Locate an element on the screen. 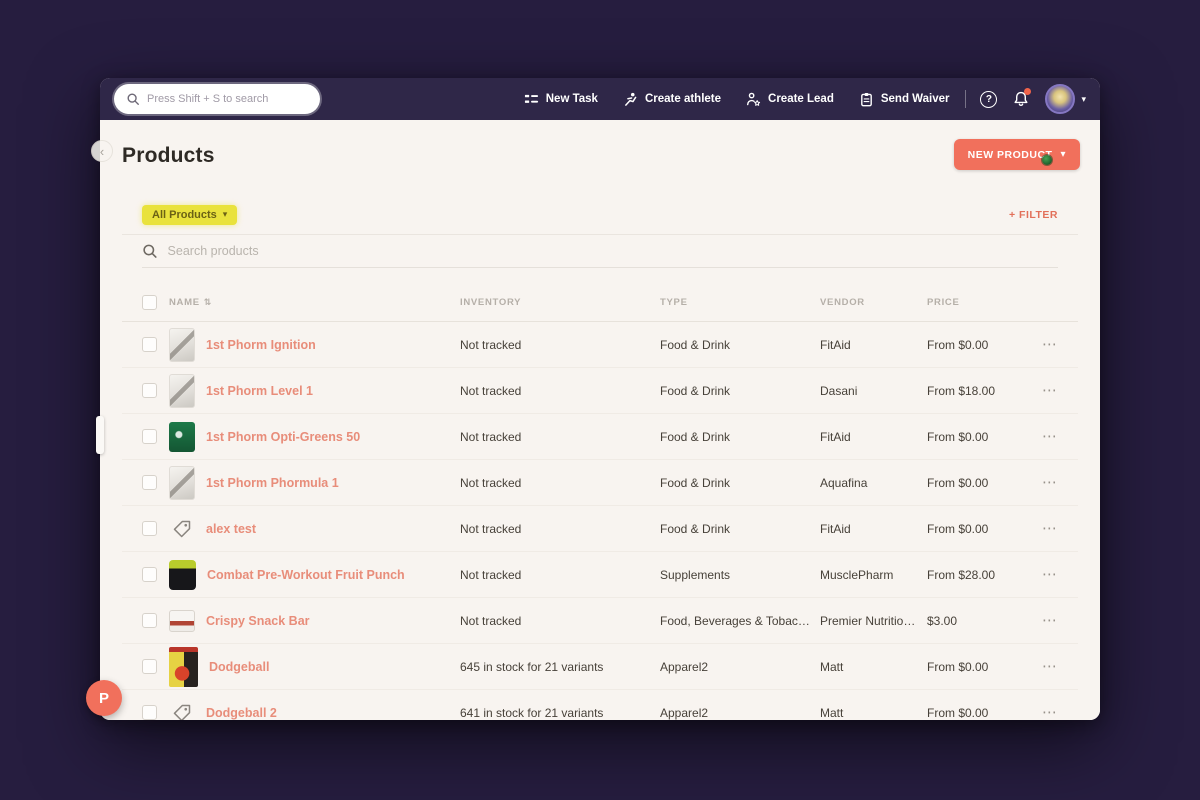 Image resolution: width=1200 pixels, height=800 pixels. add-filter-button: + FILTER is located at coordinates (1033, 214).